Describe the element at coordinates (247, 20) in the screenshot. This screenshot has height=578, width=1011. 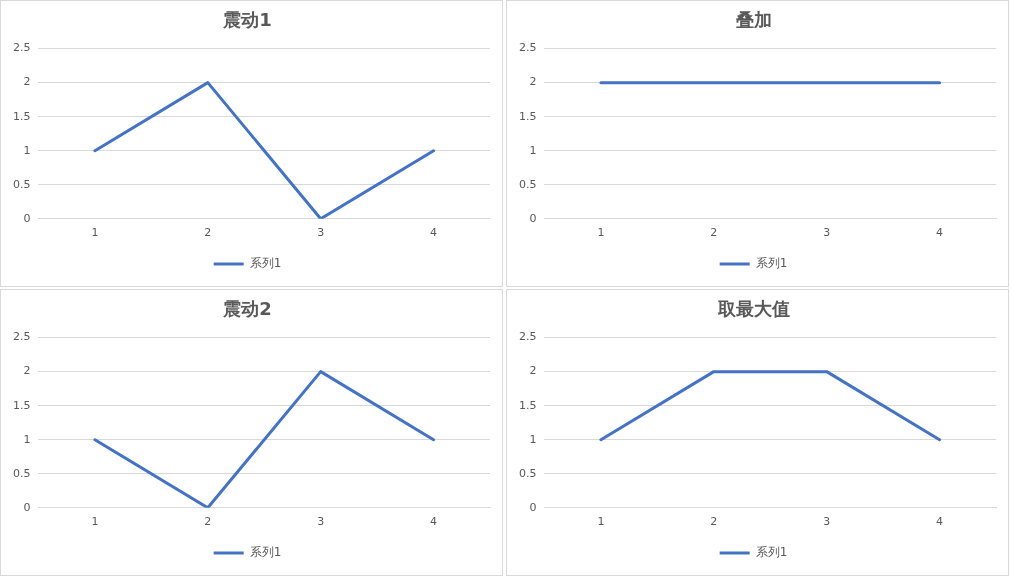
I see `chart-title: 震动1` at that location.